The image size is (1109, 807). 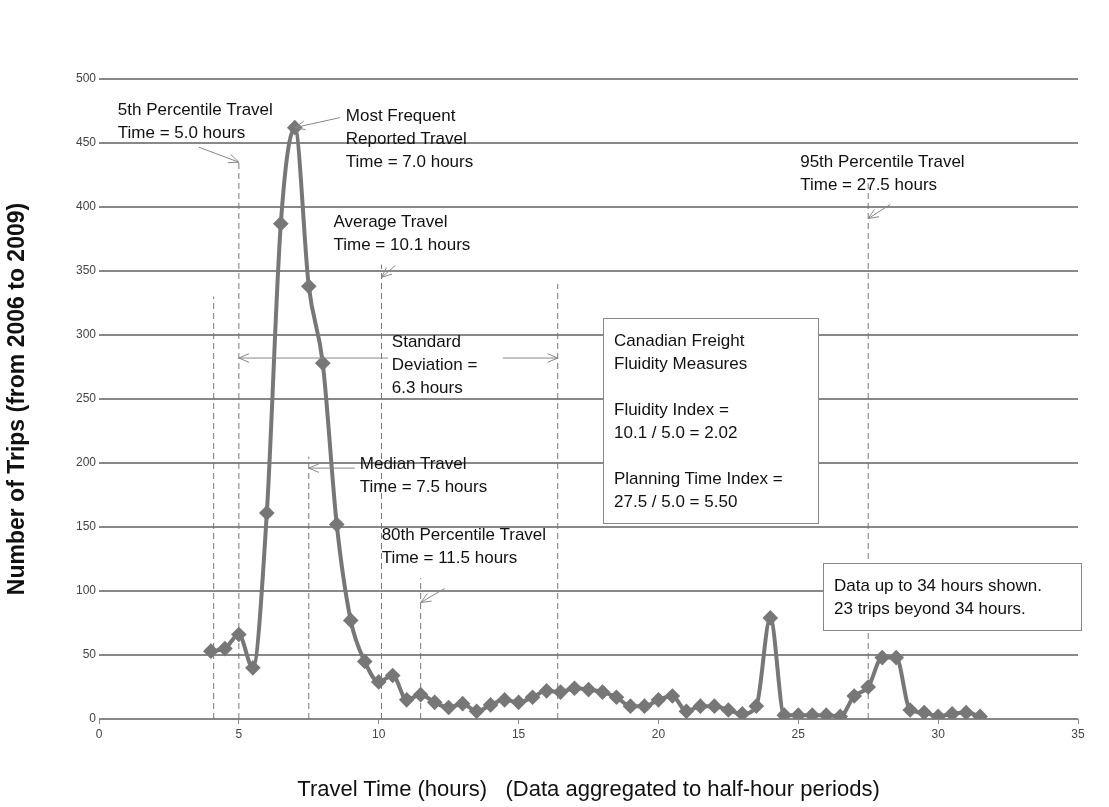 What do you see at coordinates (86, 462) in the screenshot?
I see `y-tick-label: 200` at bounding box center [86, 462].